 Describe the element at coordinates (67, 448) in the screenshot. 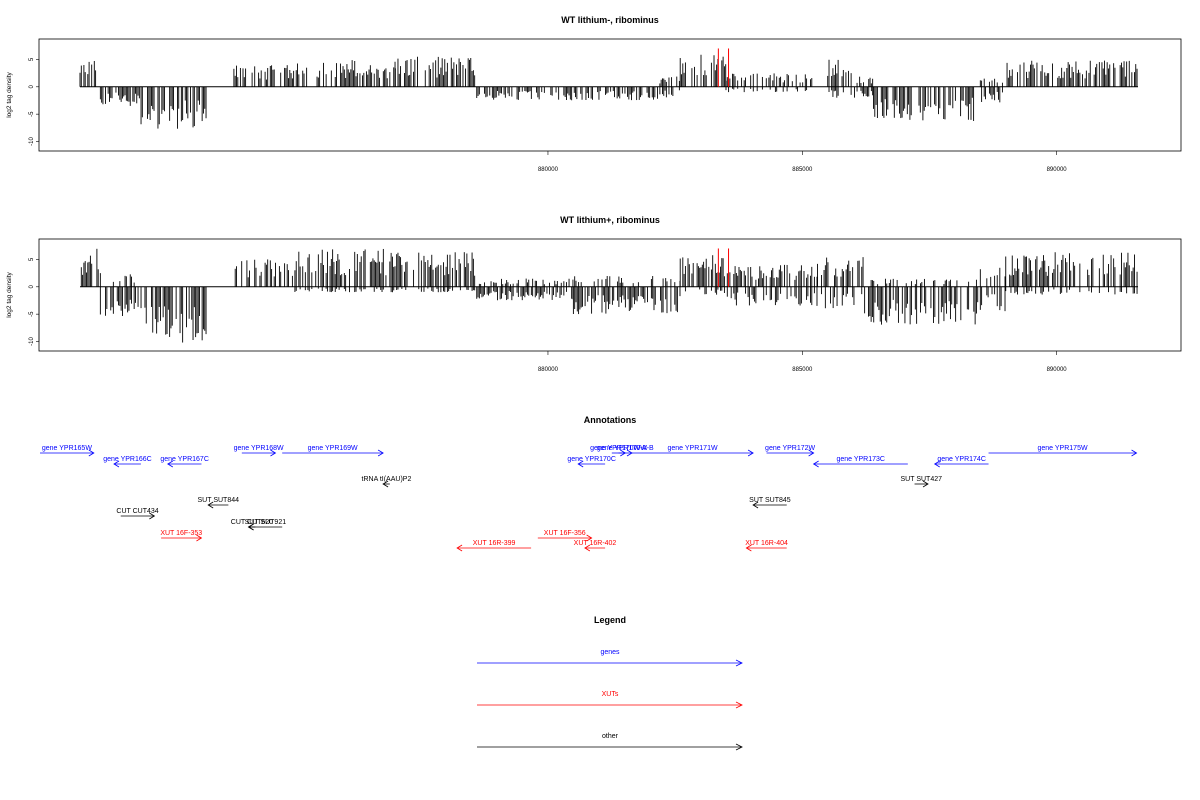

I see `feature-label: gene YPR165W` at that location.